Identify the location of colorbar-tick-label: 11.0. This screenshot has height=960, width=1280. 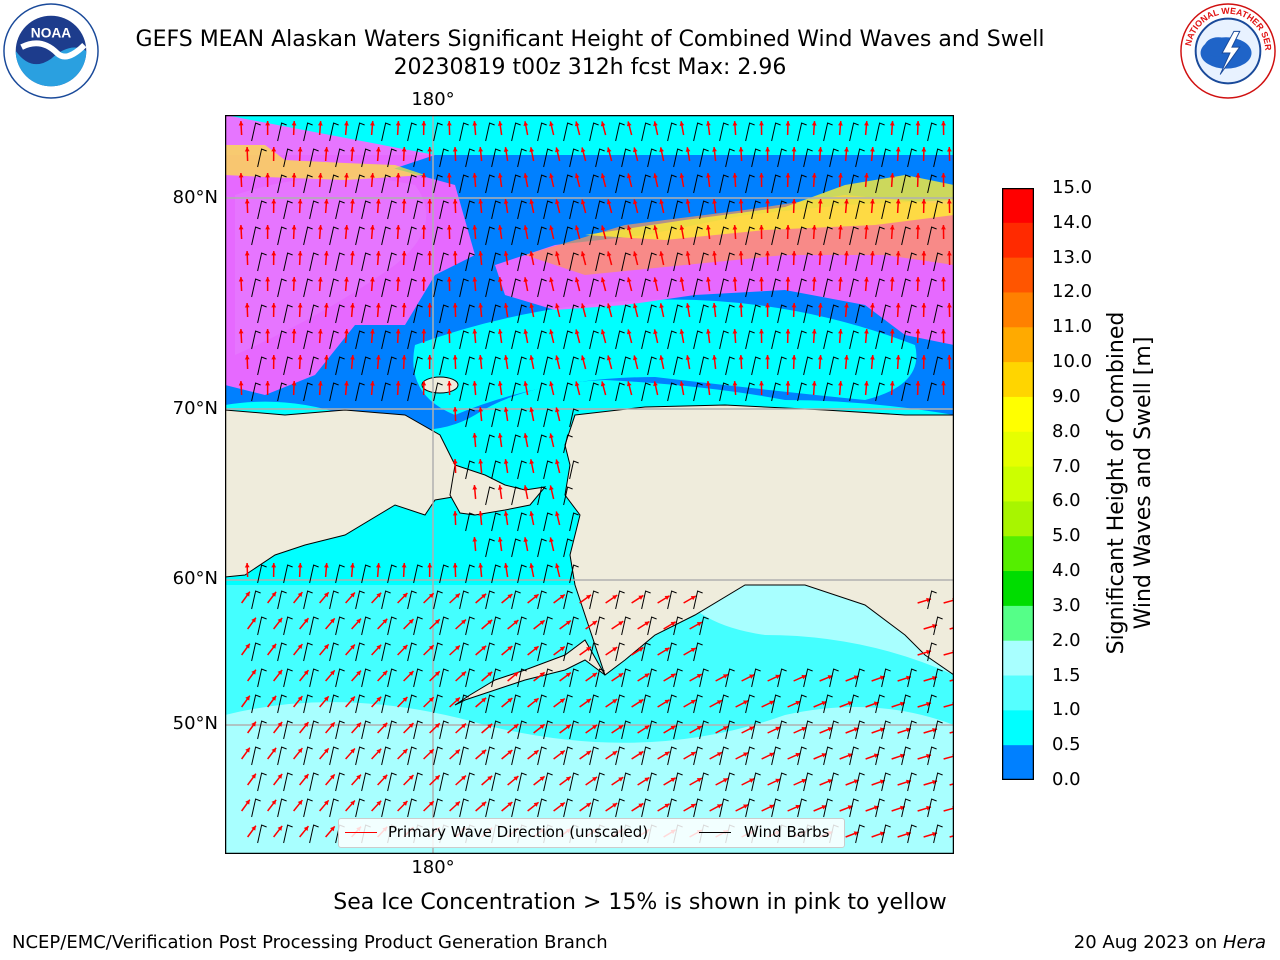
(1072, 327).